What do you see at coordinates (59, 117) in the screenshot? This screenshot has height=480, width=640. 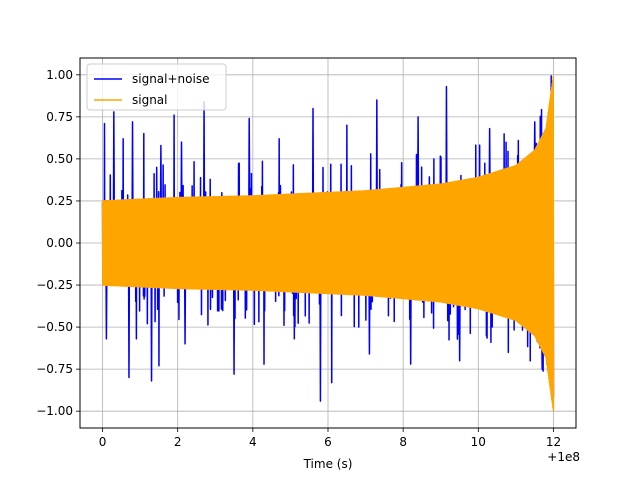 I see `y-tick-label: 0.75` at bounding box center [59, 117].